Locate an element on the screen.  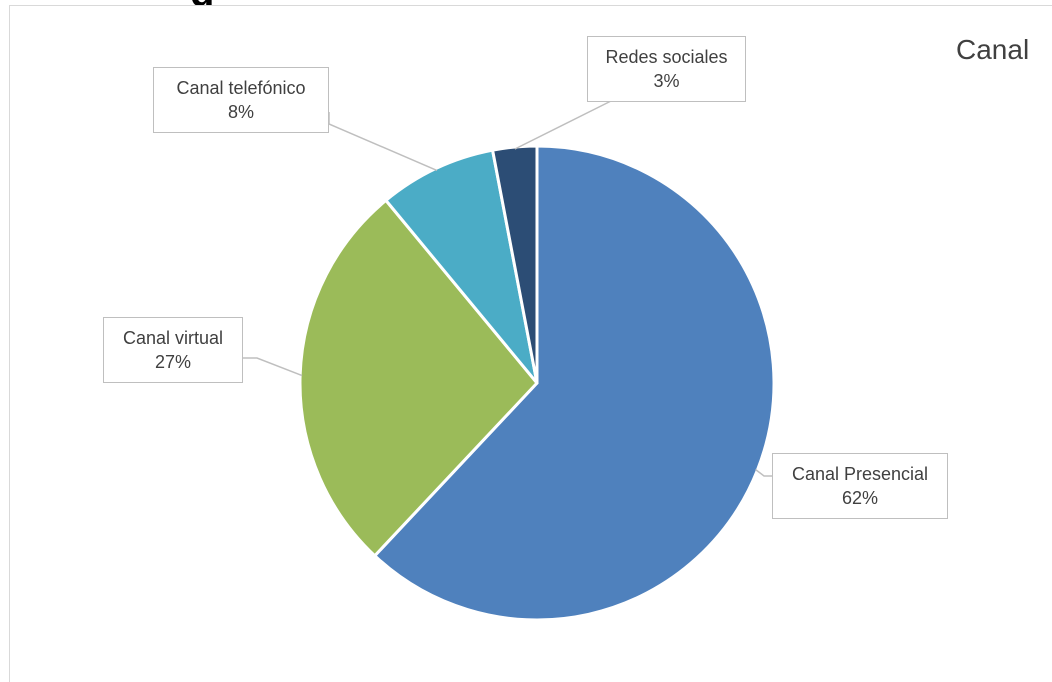
data-label-category: Canal virtual is located at coordinates (173, 337).